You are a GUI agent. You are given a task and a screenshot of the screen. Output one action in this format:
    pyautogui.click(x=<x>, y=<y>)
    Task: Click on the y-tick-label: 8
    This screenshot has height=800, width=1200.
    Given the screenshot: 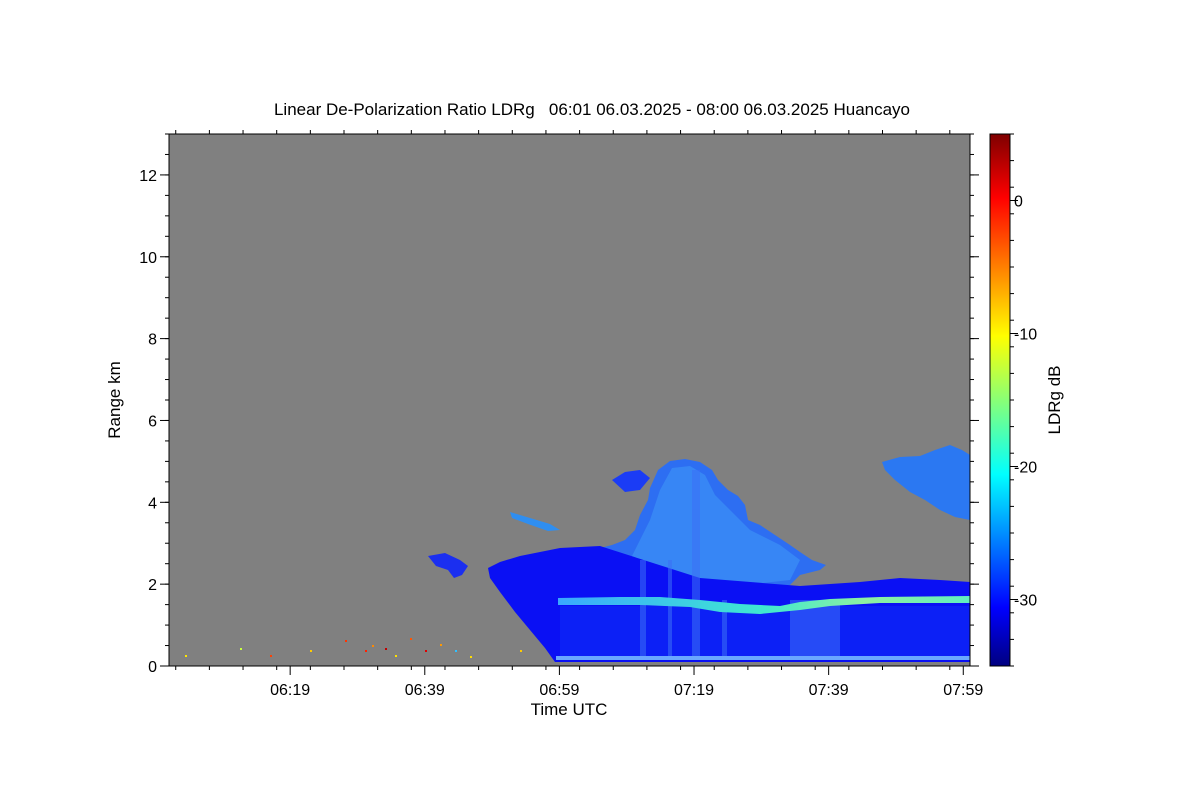 What is the action you would take?
    pyautogui.click(x=152, y=340)
    